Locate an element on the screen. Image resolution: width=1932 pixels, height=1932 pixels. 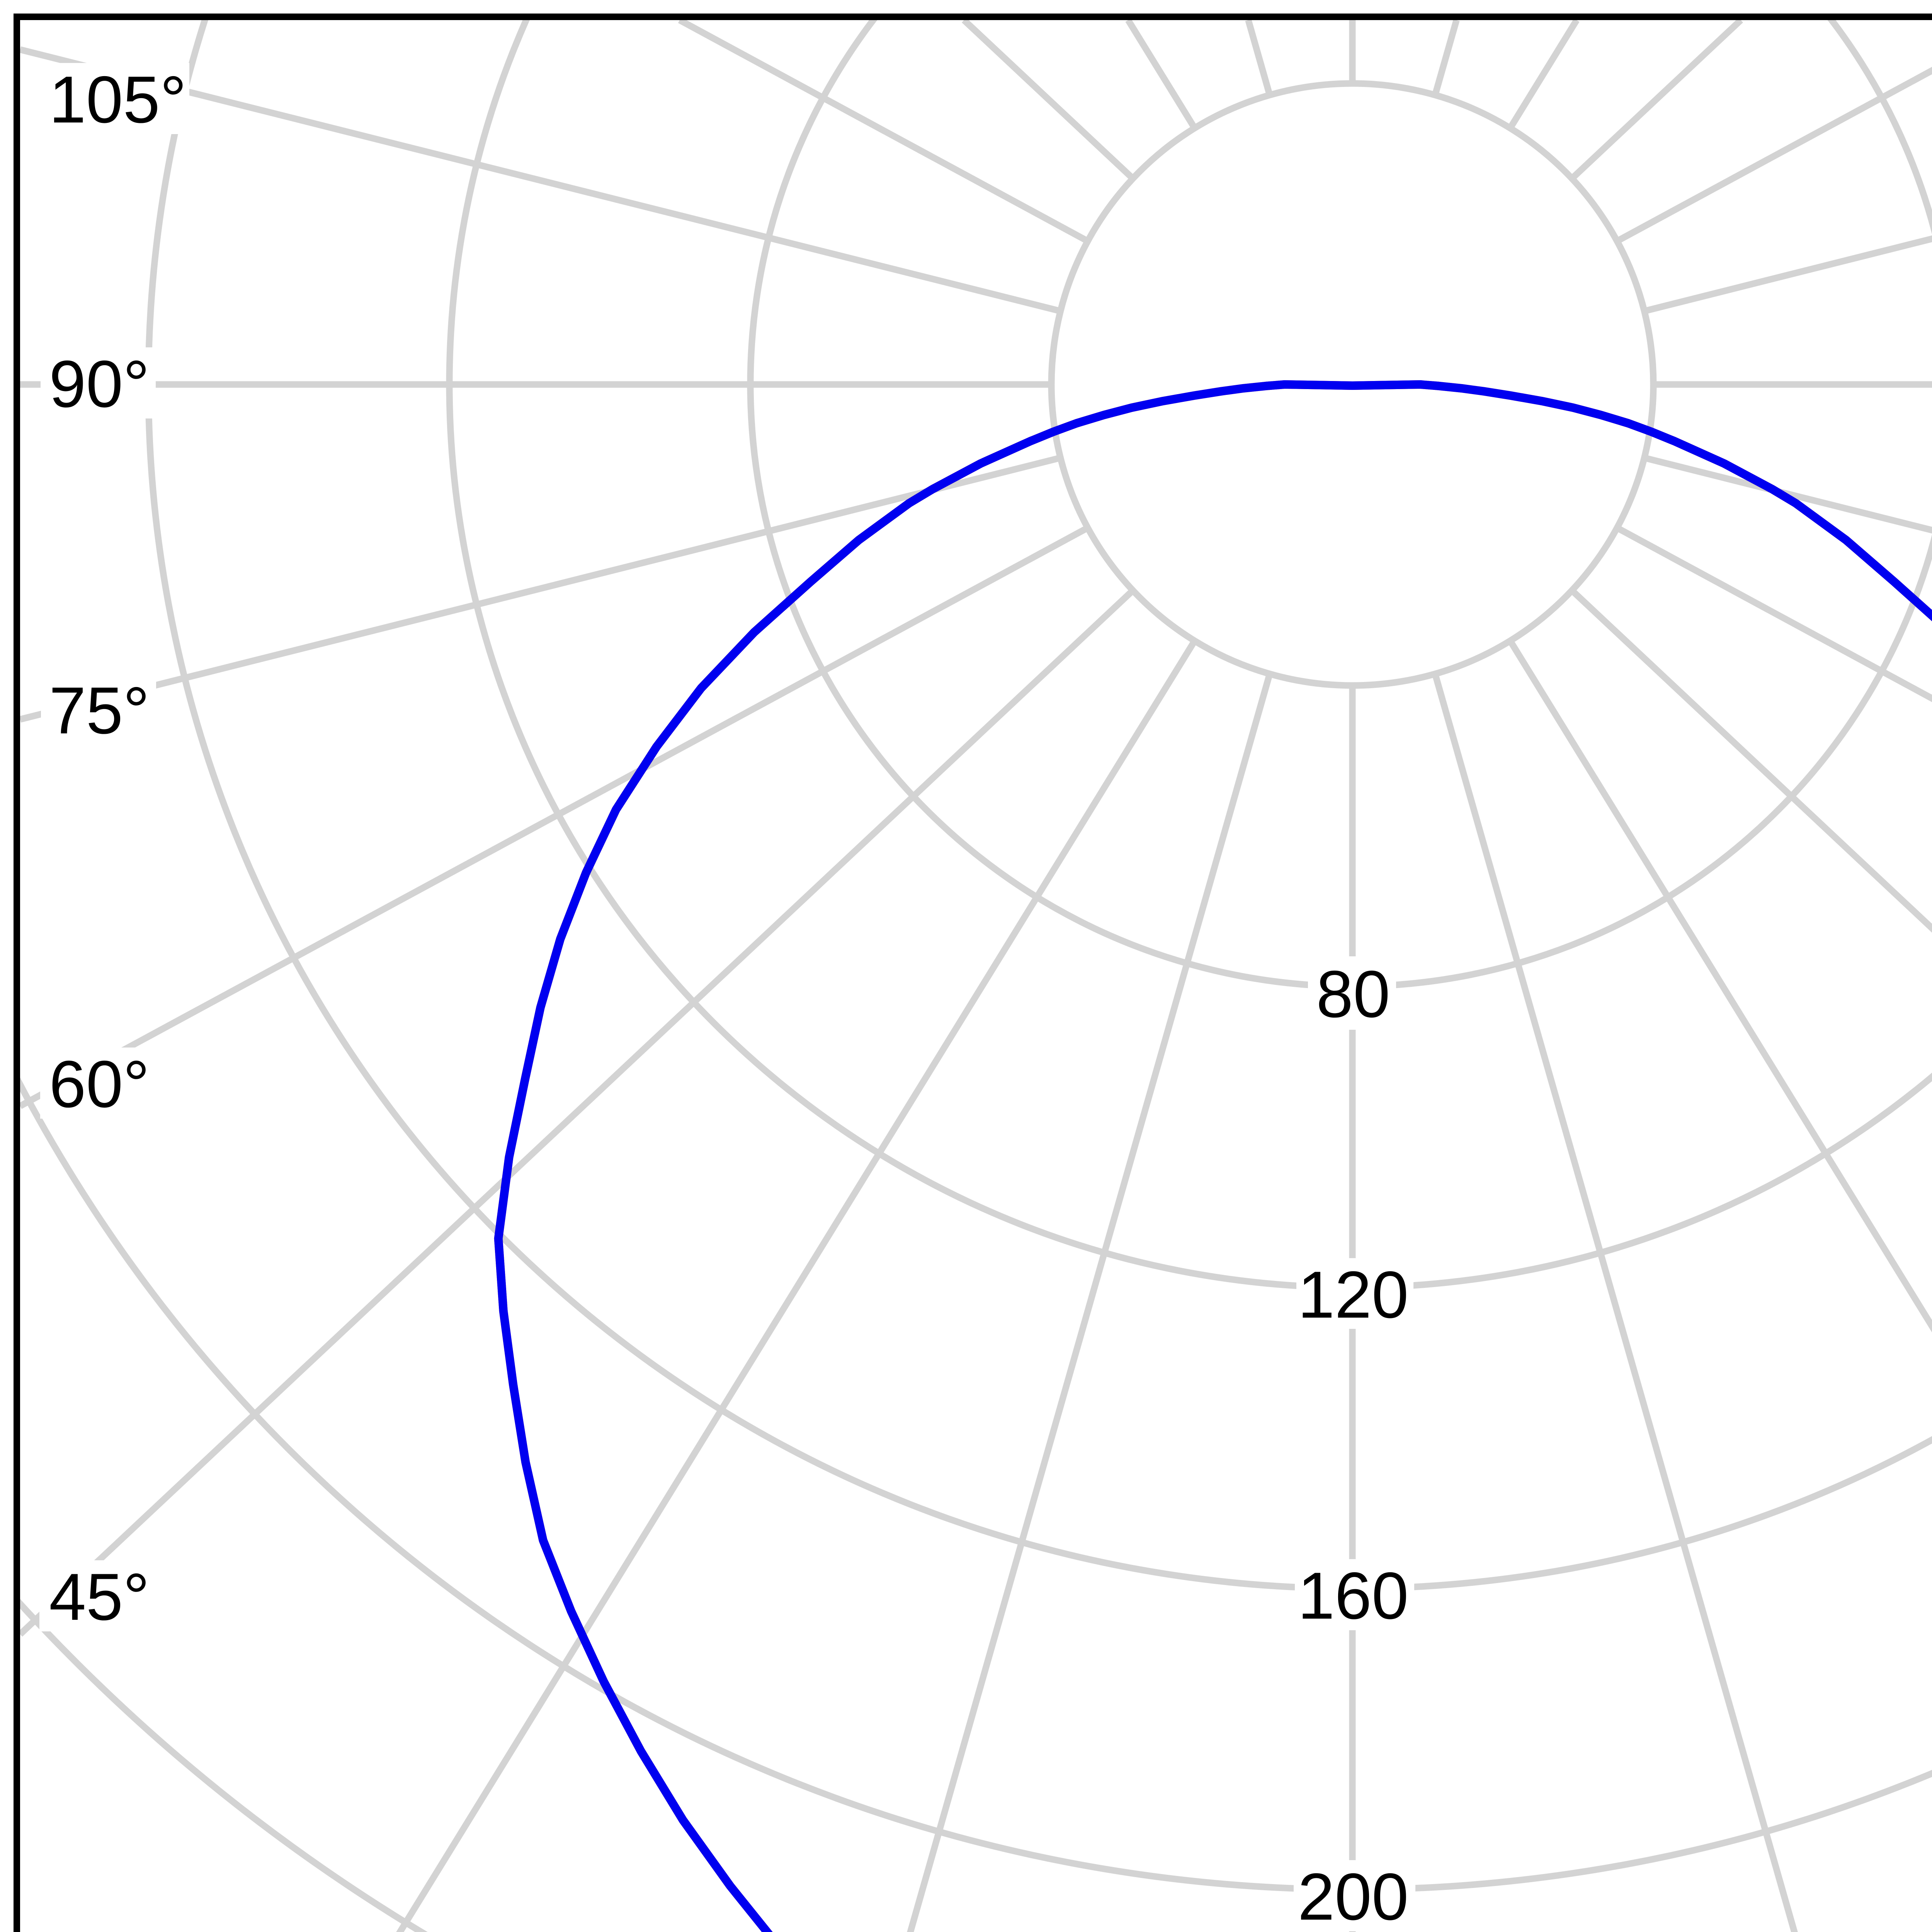
svg-text: 45° is located at coordinates (99, 1597).